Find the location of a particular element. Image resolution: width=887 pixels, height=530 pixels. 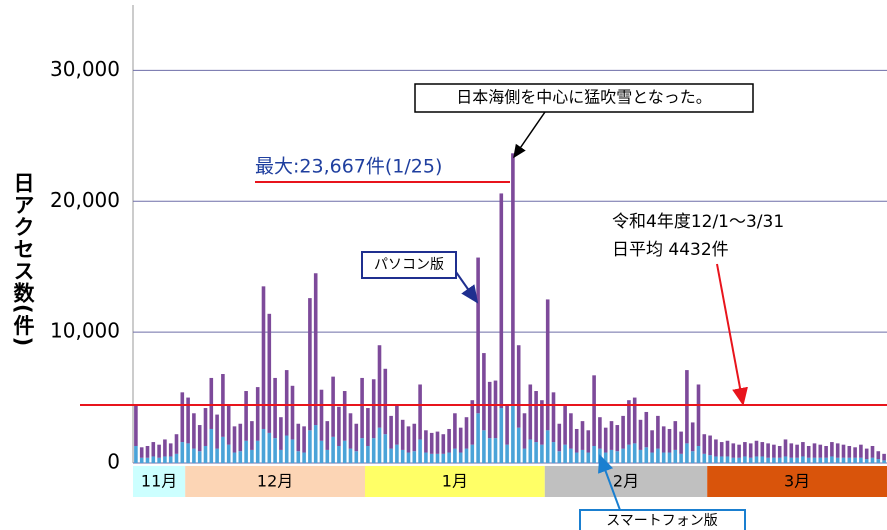

mean-annotation: 日平均 4432件 is located at coordinates (670, 250).